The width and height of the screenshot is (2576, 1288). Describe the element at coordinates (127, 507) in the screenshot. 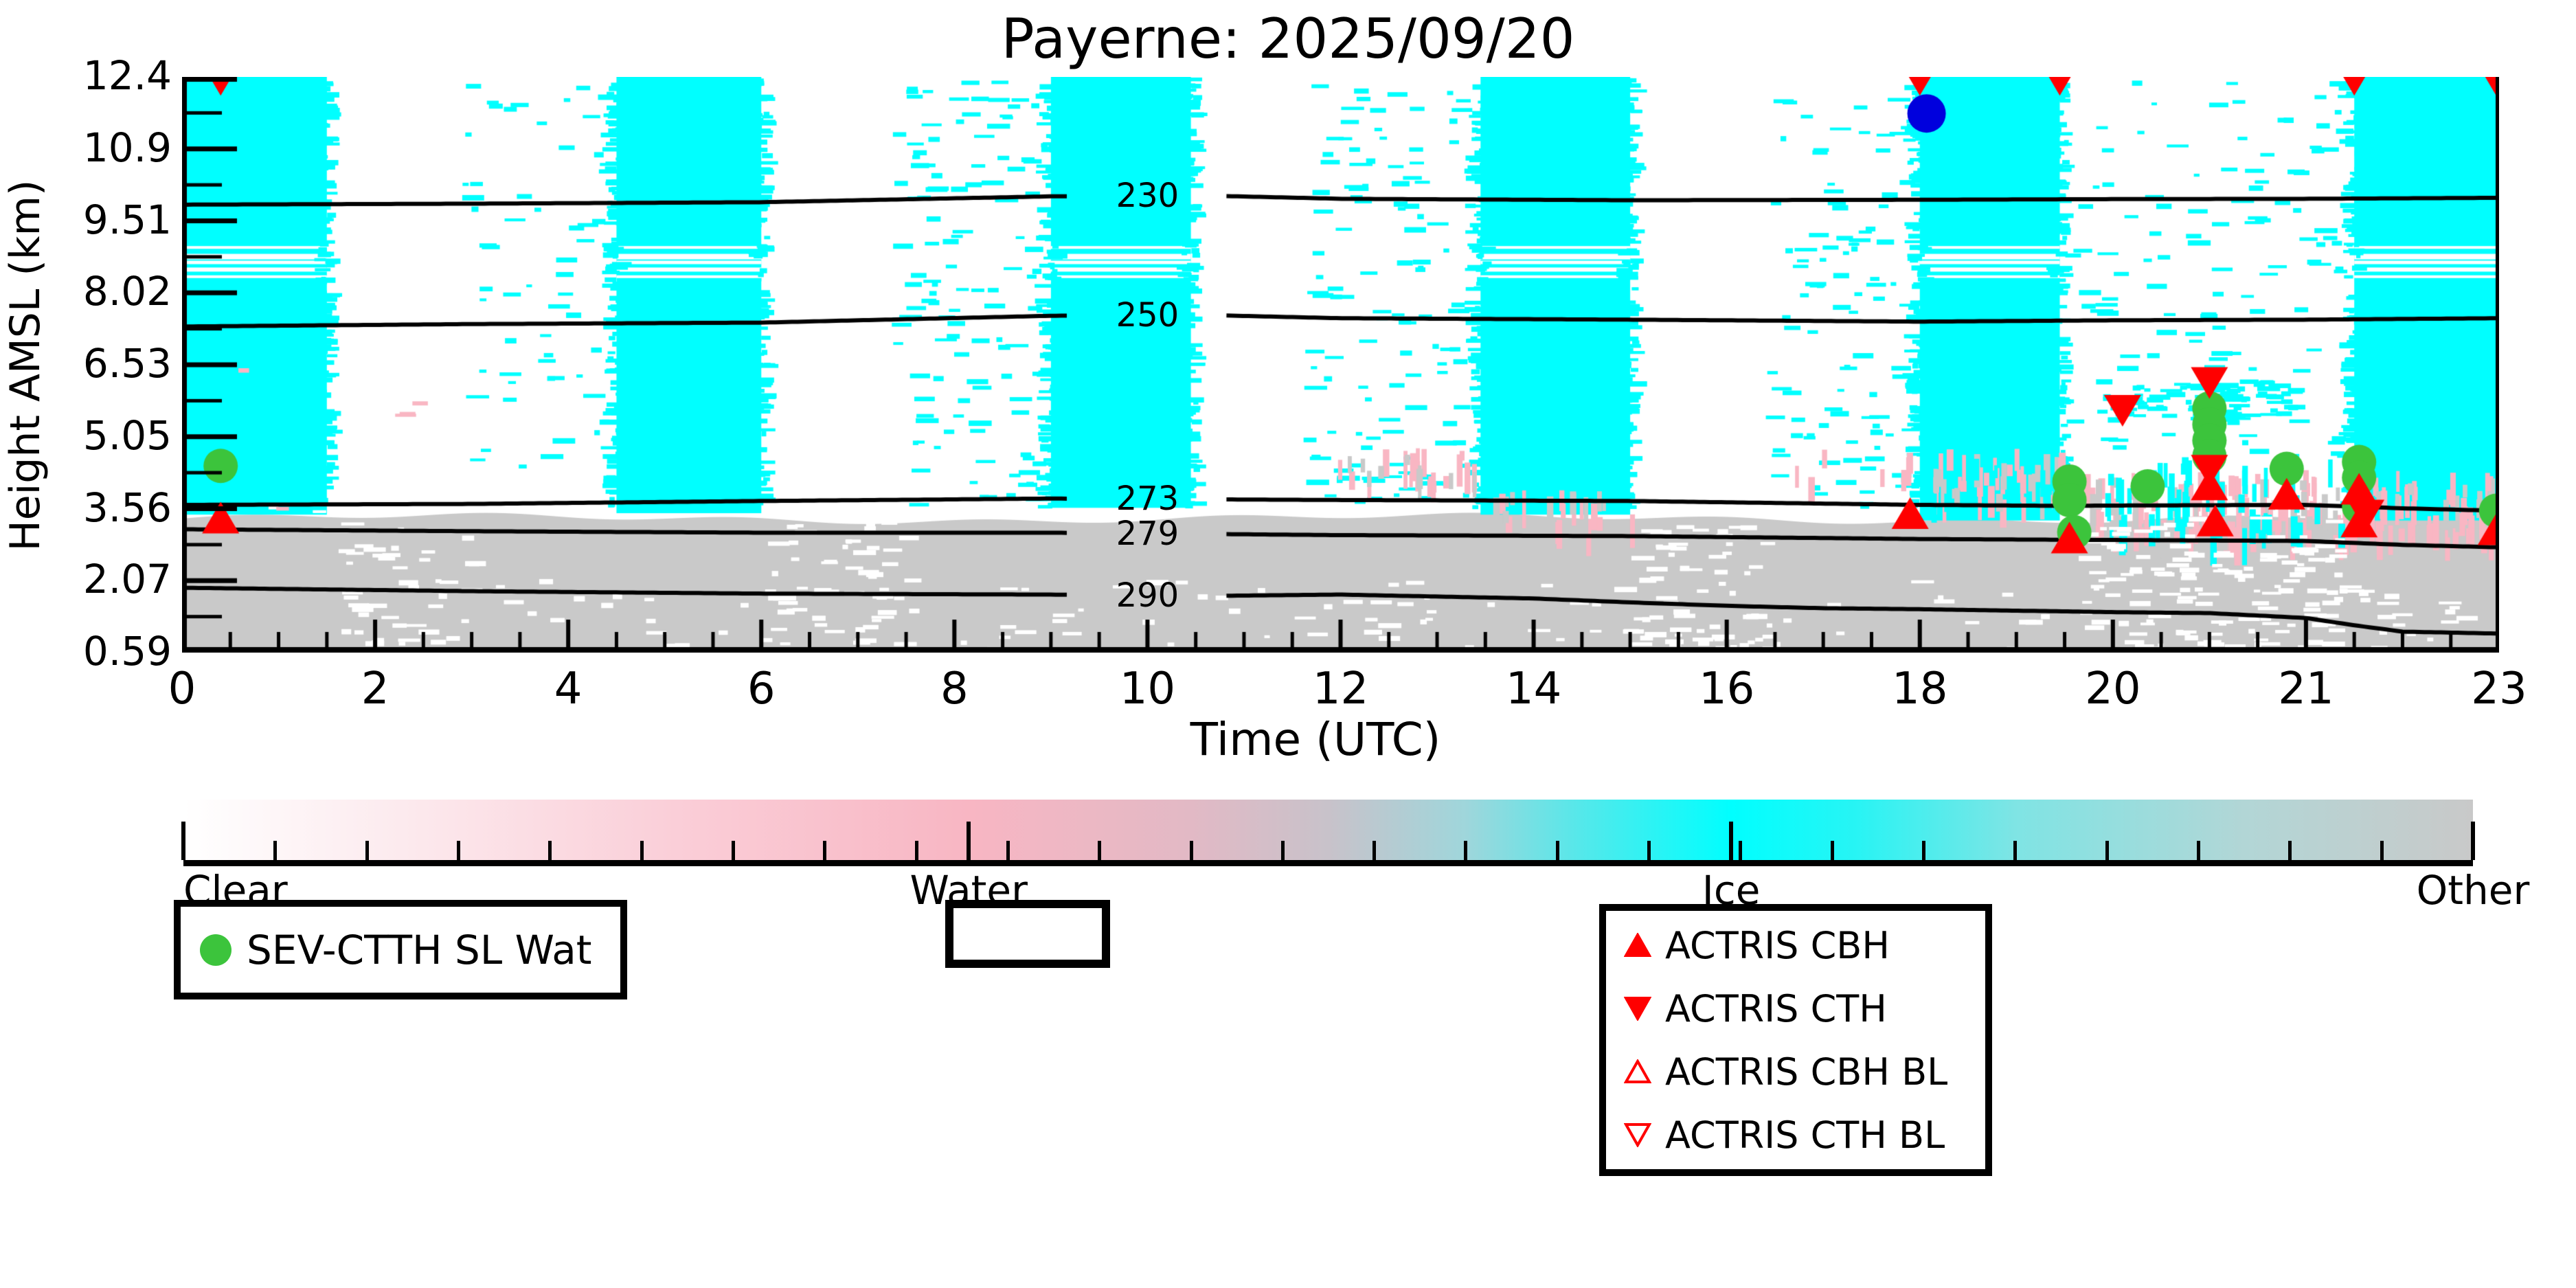

I see `y-tick-label: 3.56` at that location.